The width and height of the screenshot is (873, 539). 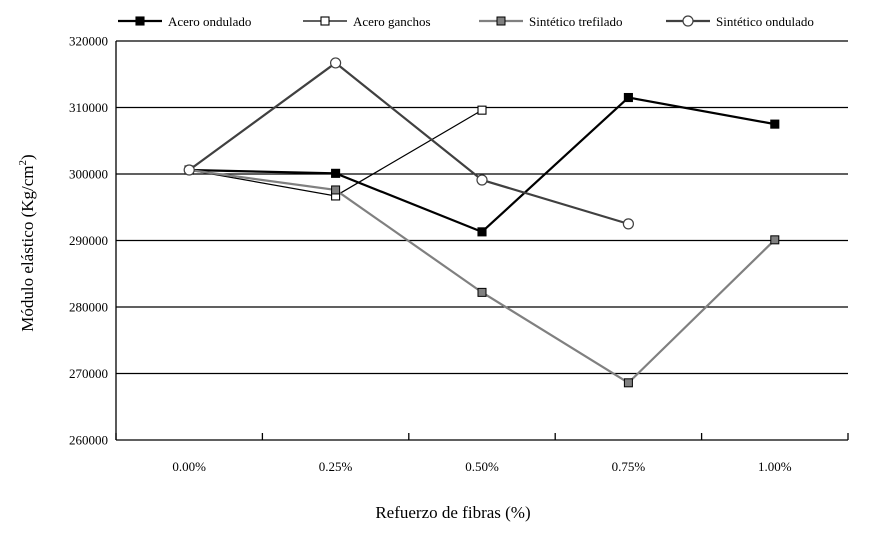 What do you see at coordinates (27, 157) in the screenshot?
I see `y-axis-title-close: )` at bounding box center [27, 157].